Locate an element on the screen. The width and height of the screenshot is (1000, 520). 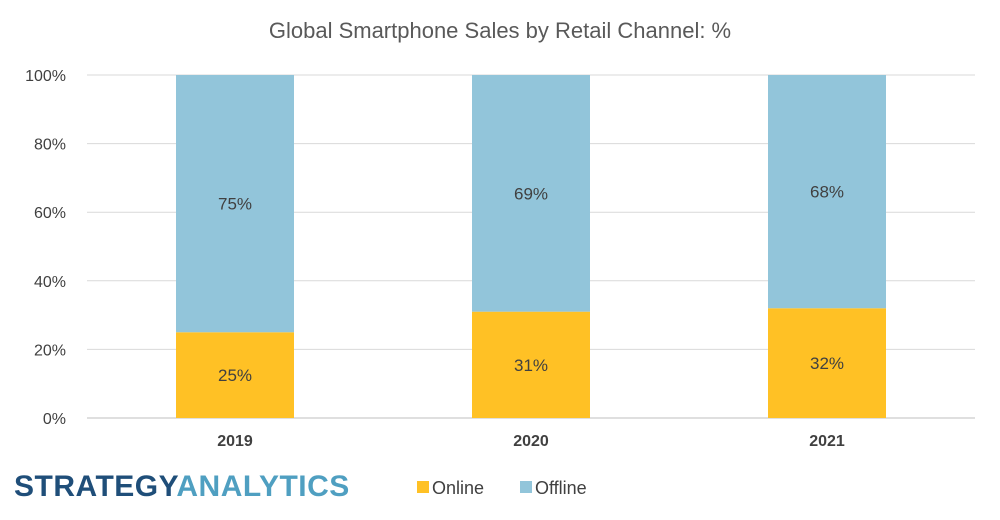
bar-offline-2019 is located at coordinates (235, 204).